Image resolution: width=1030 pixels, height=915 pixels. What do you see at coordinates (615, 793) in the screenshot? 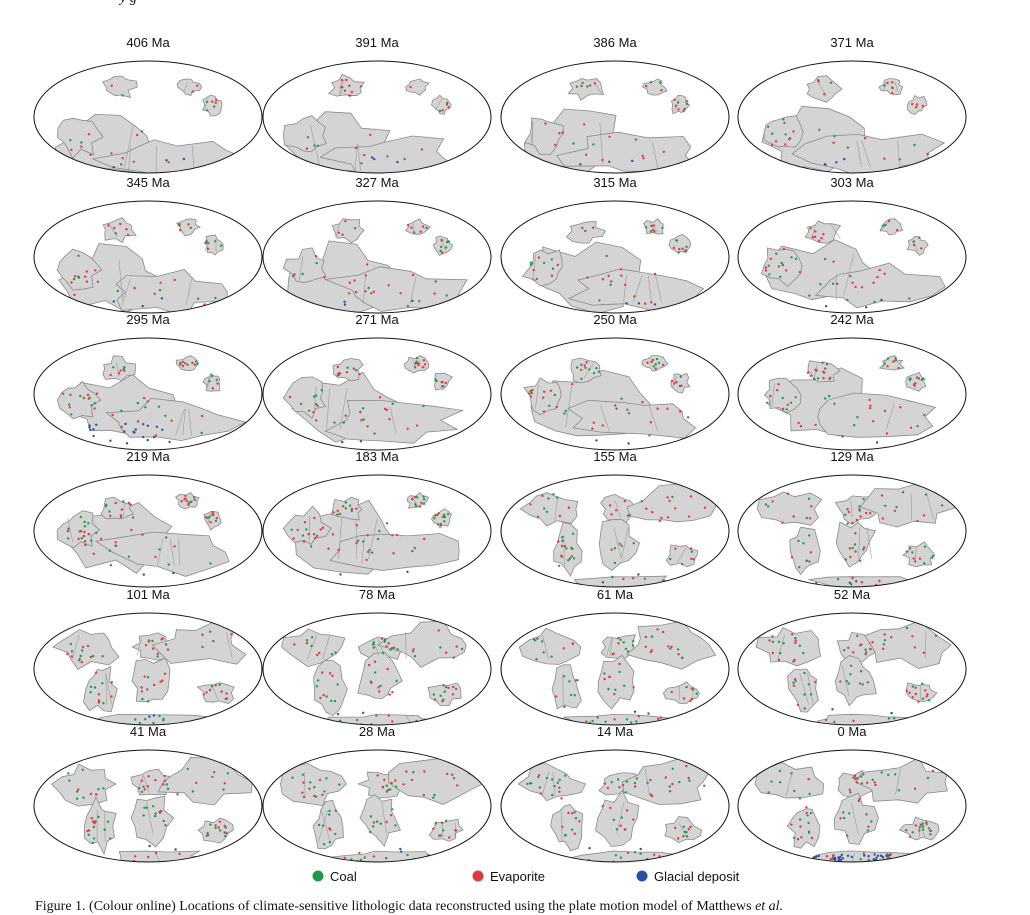
I see `map-panel: 14 Ma` at bounding box center [615, 793].